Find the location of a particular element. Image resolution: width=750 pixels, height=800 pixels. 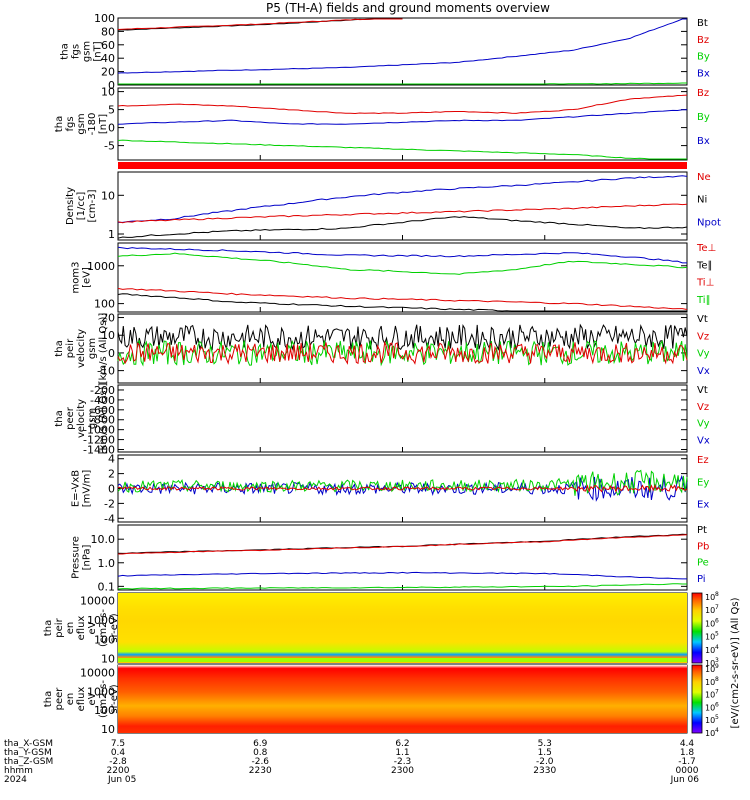

series-vy-line is located at coordinates (402, 353).